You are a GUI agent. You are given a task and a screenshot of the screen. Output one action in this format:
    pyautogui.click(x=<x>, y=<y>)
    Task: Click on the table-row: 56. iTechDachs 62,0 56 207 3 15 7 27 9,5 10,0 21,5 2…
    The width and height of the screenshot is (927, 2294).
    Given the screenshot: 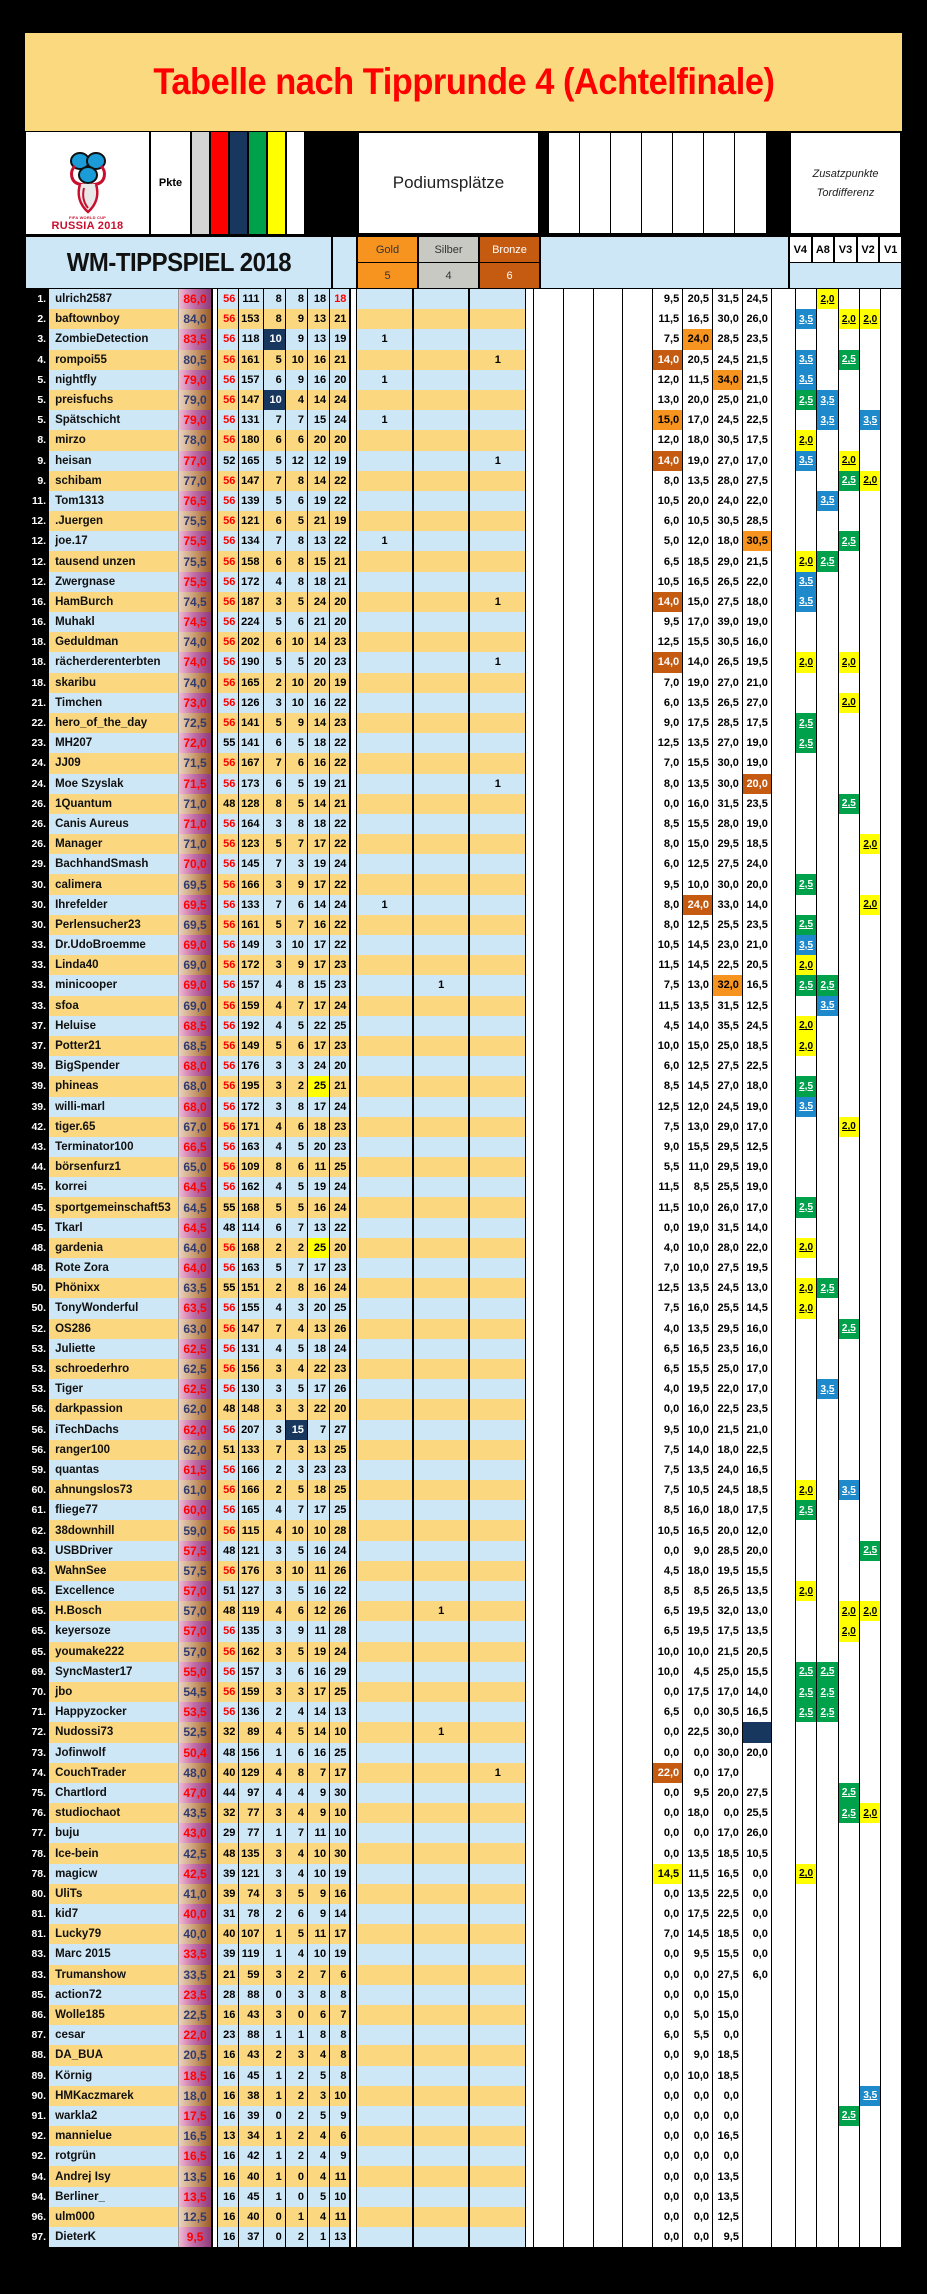 What is the action you would take?
    pyautogui.click(x=463, y=1429)
    